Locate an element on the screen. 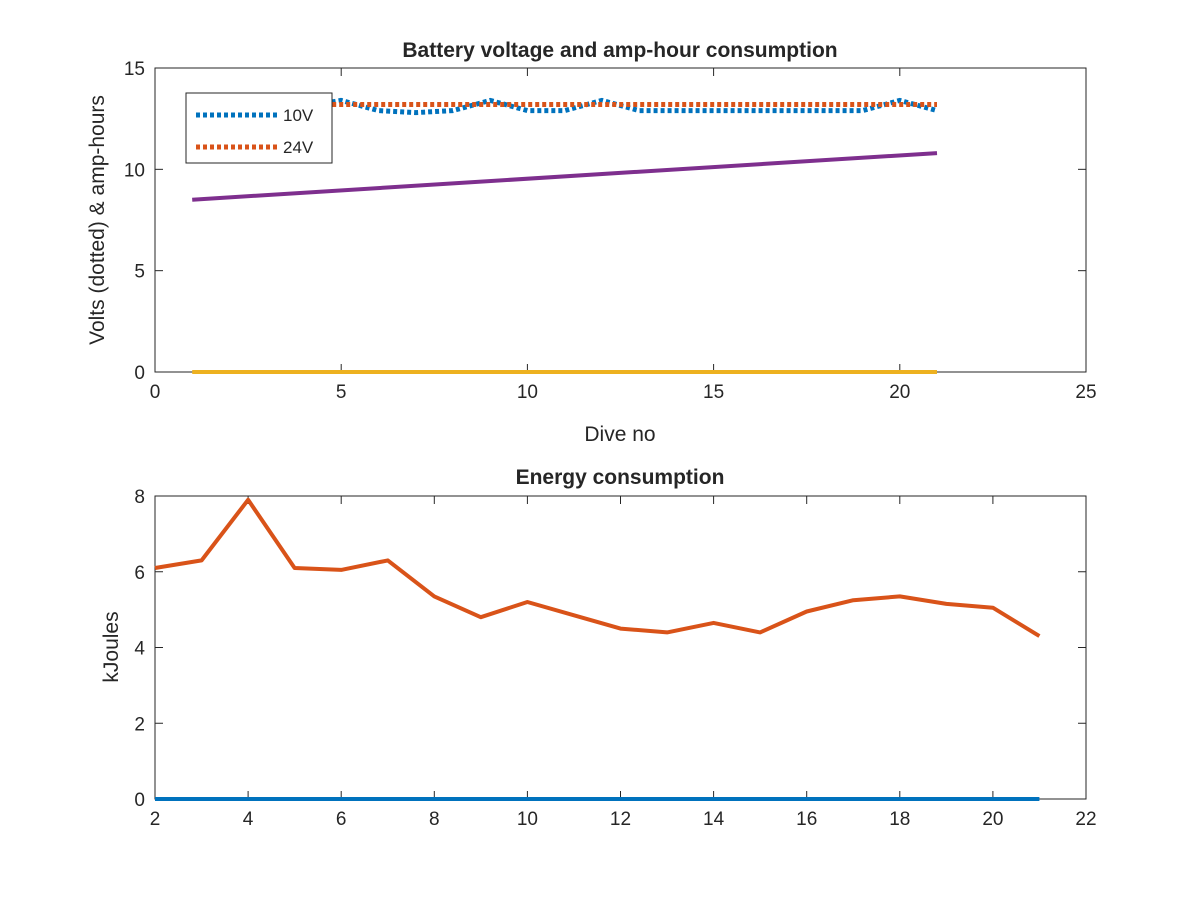 The width and height of the screenshot is (1200, 900). legend-label-24v: 24V is located at coordinates (298, 147).